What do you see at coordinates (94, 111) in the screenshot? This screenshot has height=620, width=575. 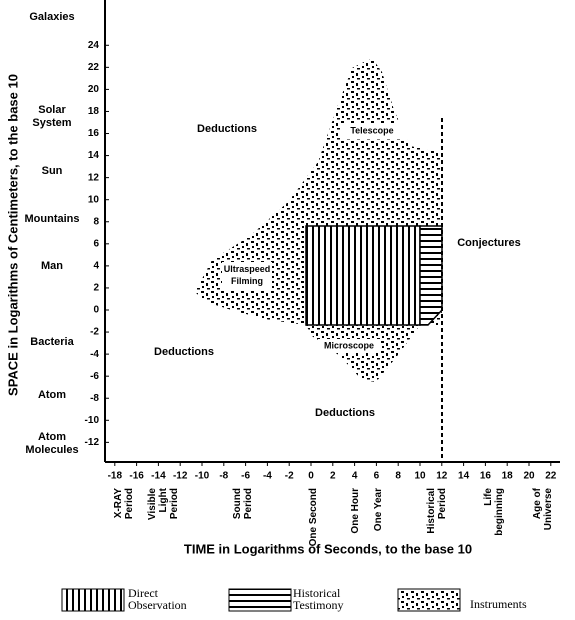 I see `y-tick-label: 18` at bounding box center [94, 111].